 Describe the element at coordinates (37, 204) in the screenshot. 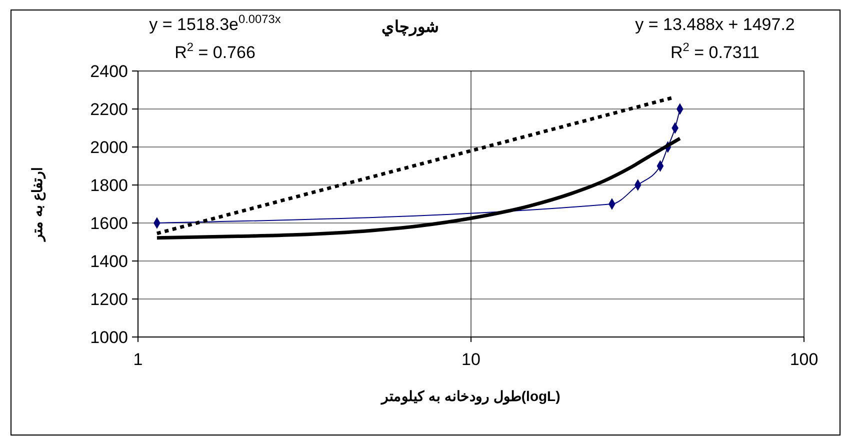

I see `y-axis-title: ارتفاع به متر` at that location.